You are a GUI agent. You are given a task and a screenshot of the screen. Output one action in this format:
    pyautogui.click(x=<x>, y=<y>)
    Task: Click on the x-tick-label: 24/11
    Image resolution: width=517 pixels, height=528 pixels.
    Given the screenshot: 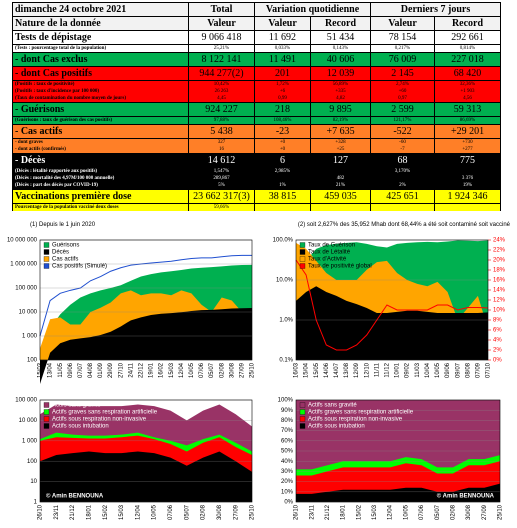 What is the action you would take?
    pyautogui.click(x=131, y=369)
    